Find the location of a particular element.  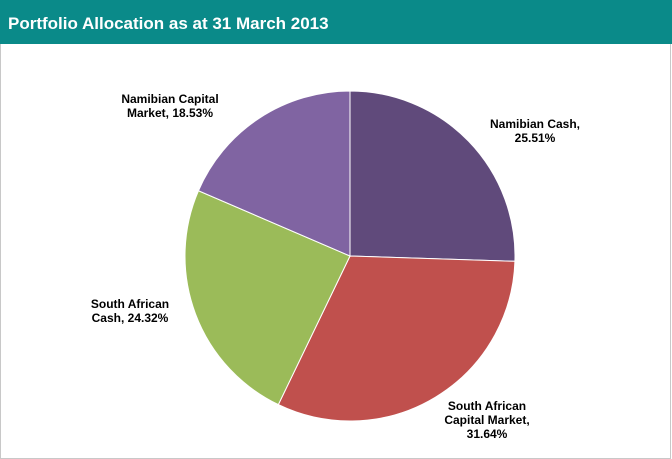

data-label: Namibian Capital is located at coordinates (169, 99).